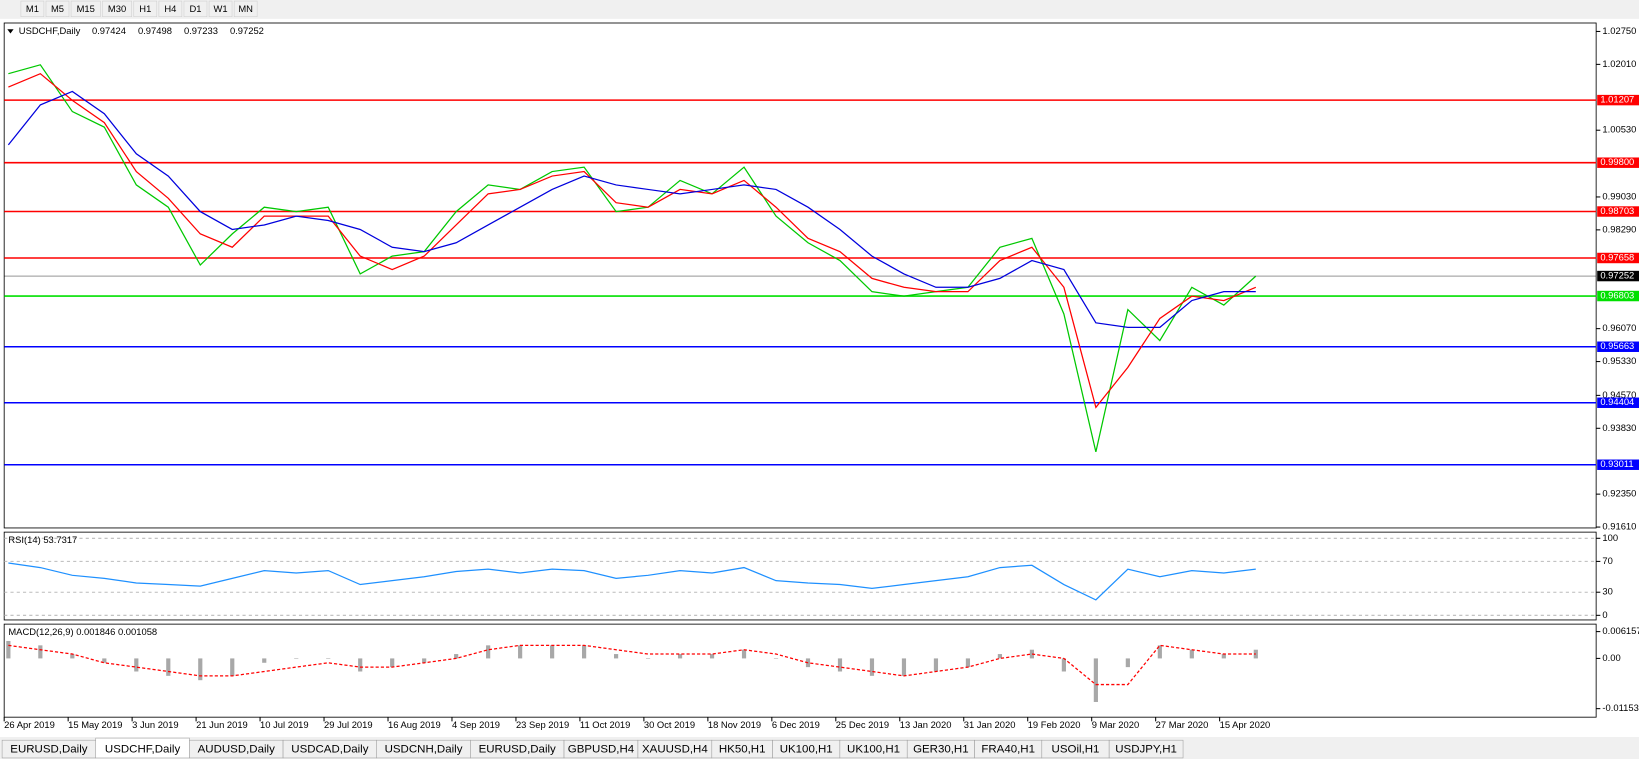 This screenshot has width=1639, height=759. I want to click on timeframe-label: D1, so click(195, 8).